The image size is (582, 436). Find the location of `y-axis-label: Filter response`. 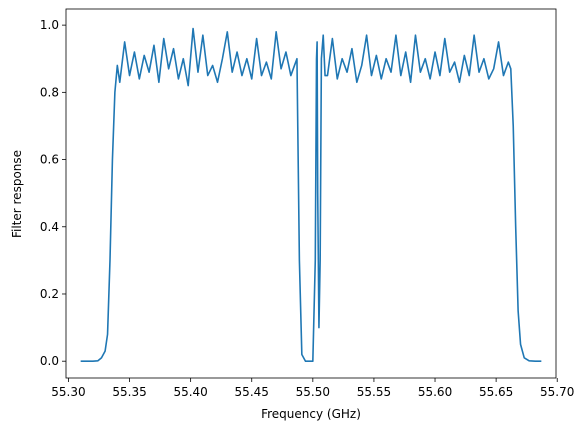

y-axis-label: Filter response is located at coordinates (17, 194).